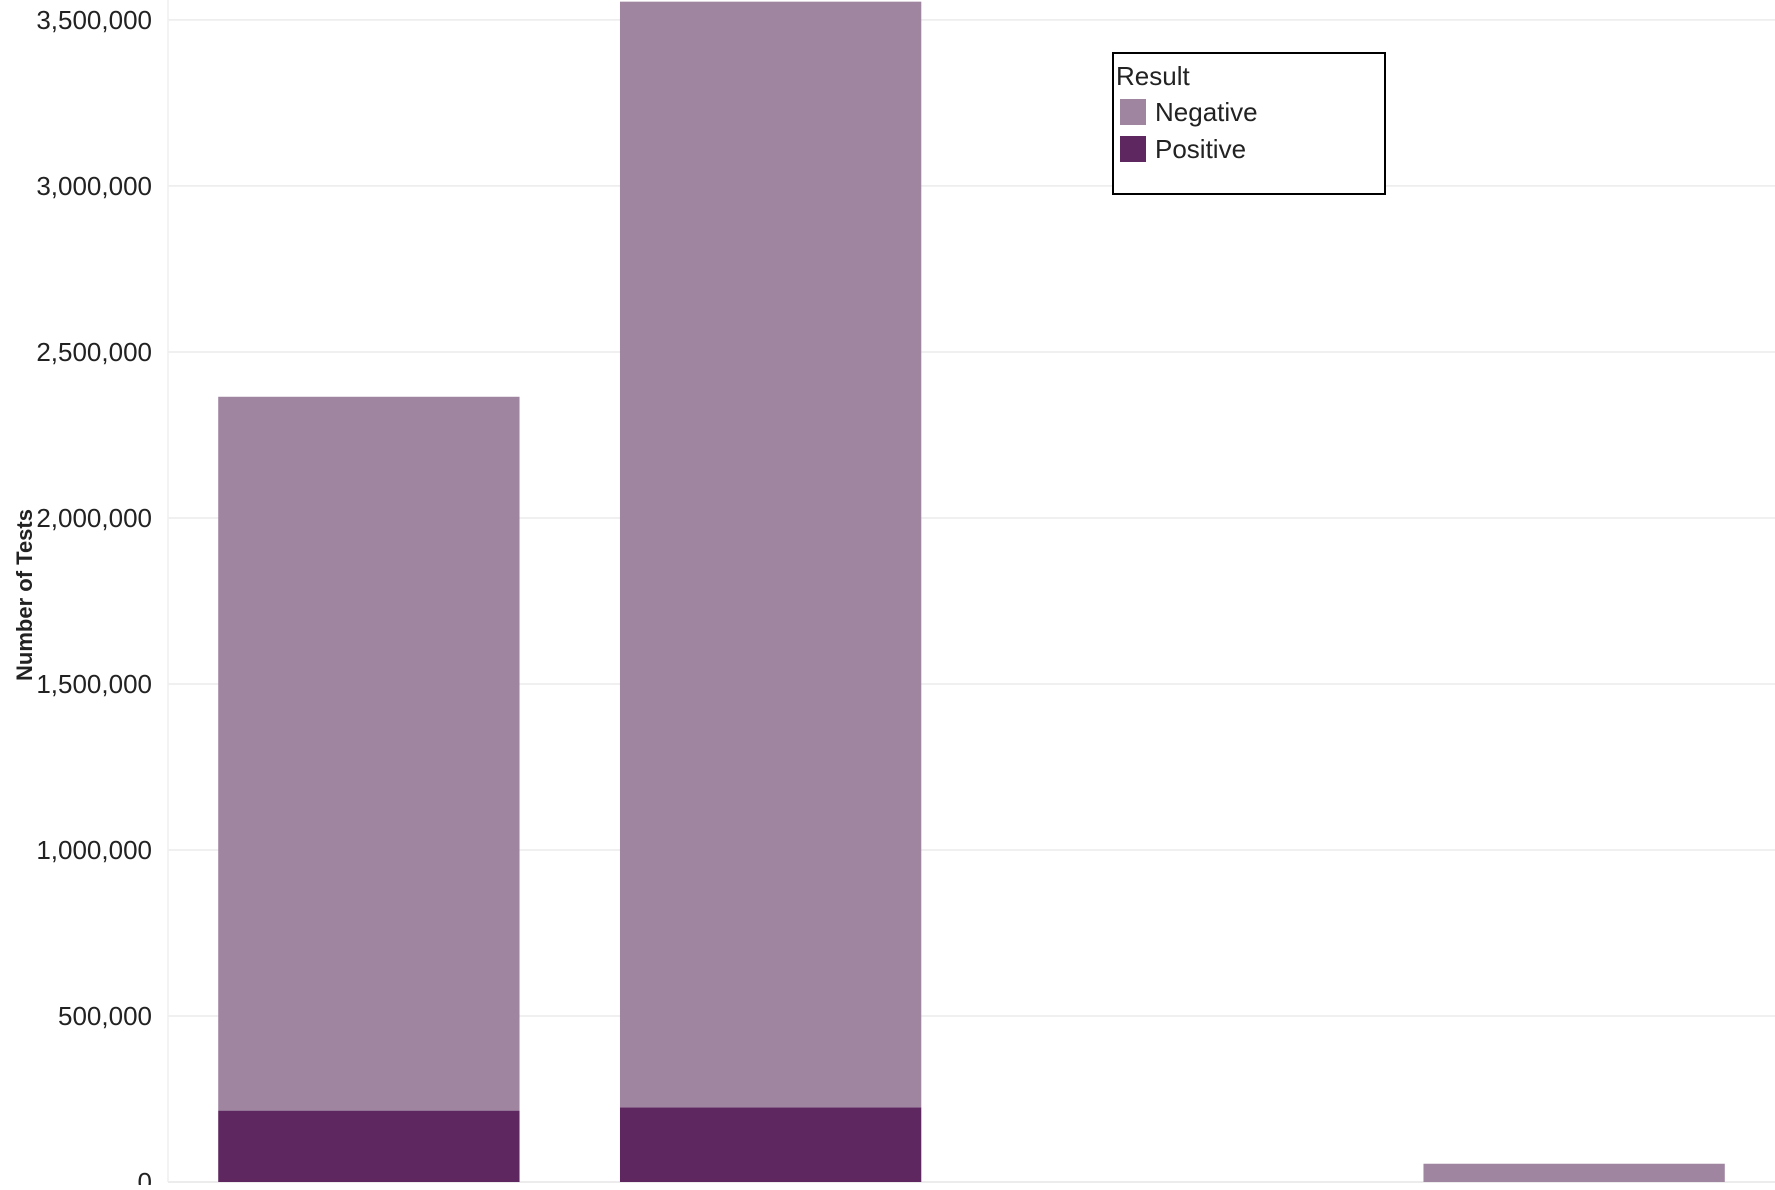 Image resolution: width=1775 pixels, height=1190 pixels. What do you see at coordinates (94, 186) in the screenshot?
I see `y-tick-label: 3,000,000` at bounding box center [94, 186].